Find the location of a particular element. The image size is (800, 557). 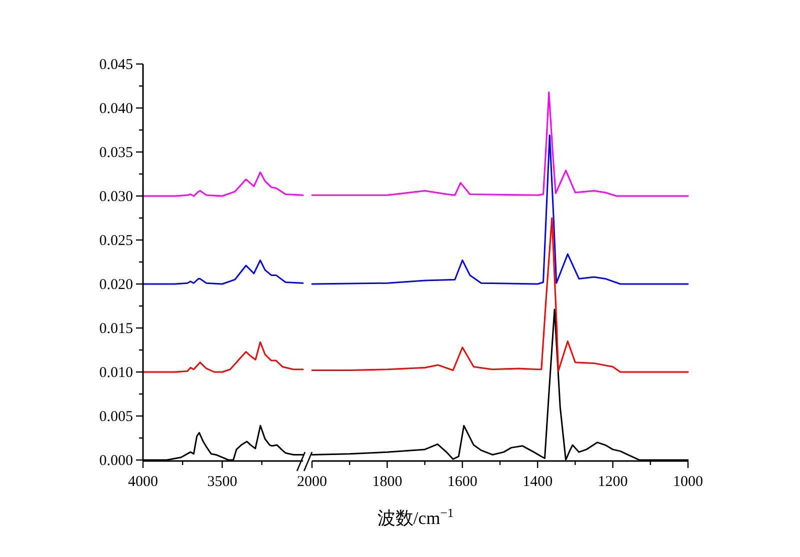

x-tick-label: 1000 is located at coordinates (688, 482).